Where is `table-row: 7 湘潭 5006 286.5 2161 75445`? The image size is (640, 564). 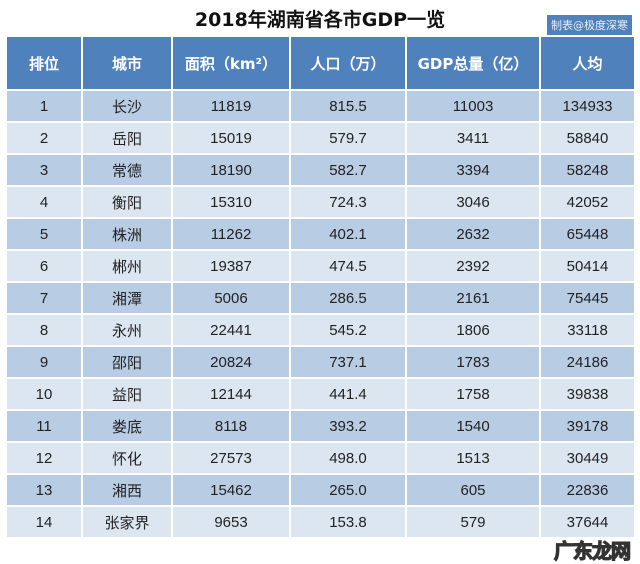 table-row: 7 湘潭 5006 286.5 2161 75445 is located at coordinates (320, 298).